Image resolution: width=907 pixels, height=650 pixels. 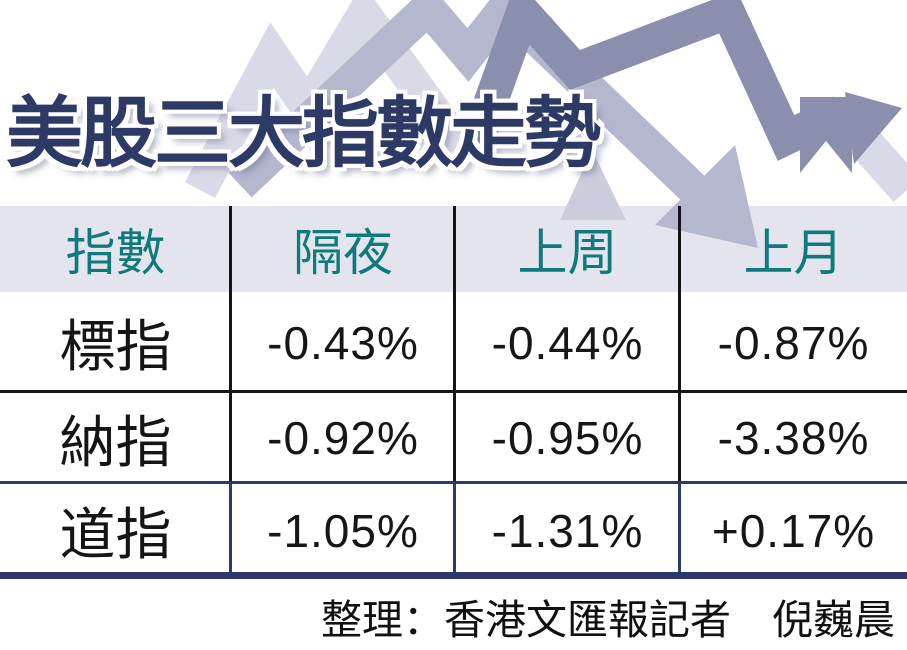 What do you see at coordinates (115, 442) in the screenshot?
I see `row-label-nasdaq: 納指` at bounding box center [115, 442].